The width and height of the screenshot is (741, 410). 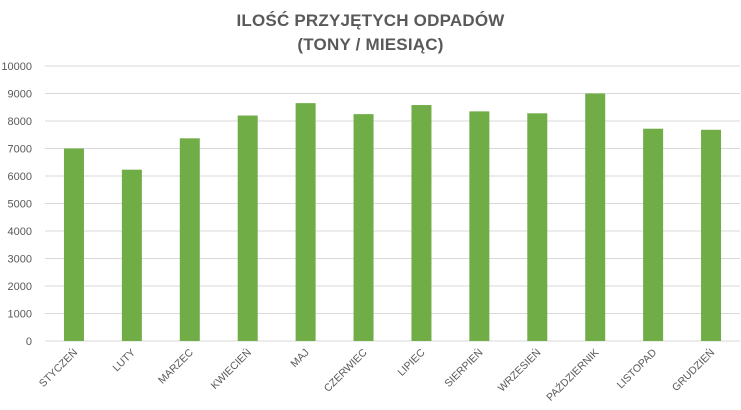 I want to click on chart-title-line-1: ILOŚĆ PRZYJĘTYCH ODPADÓW, so click(x=370, y=20).